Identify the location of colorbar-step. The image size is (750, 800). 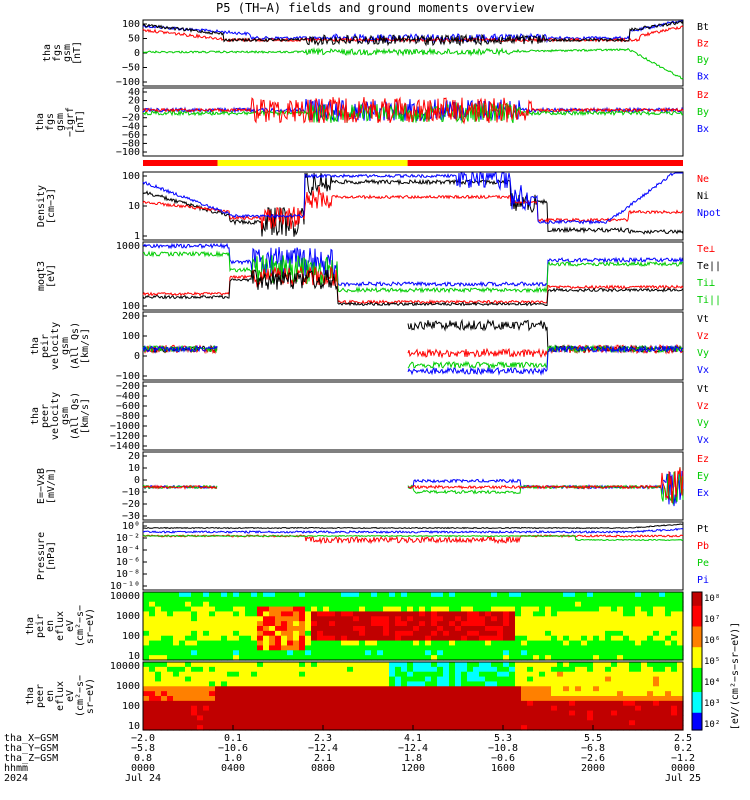
(697, 625).